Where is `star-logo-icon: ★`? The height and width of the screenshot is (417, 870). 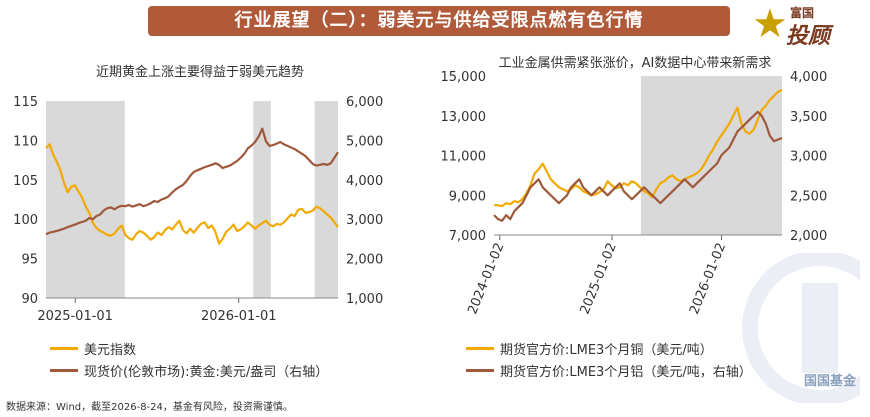
star-logo-icon: ★ is located at coordinates (770, 24).